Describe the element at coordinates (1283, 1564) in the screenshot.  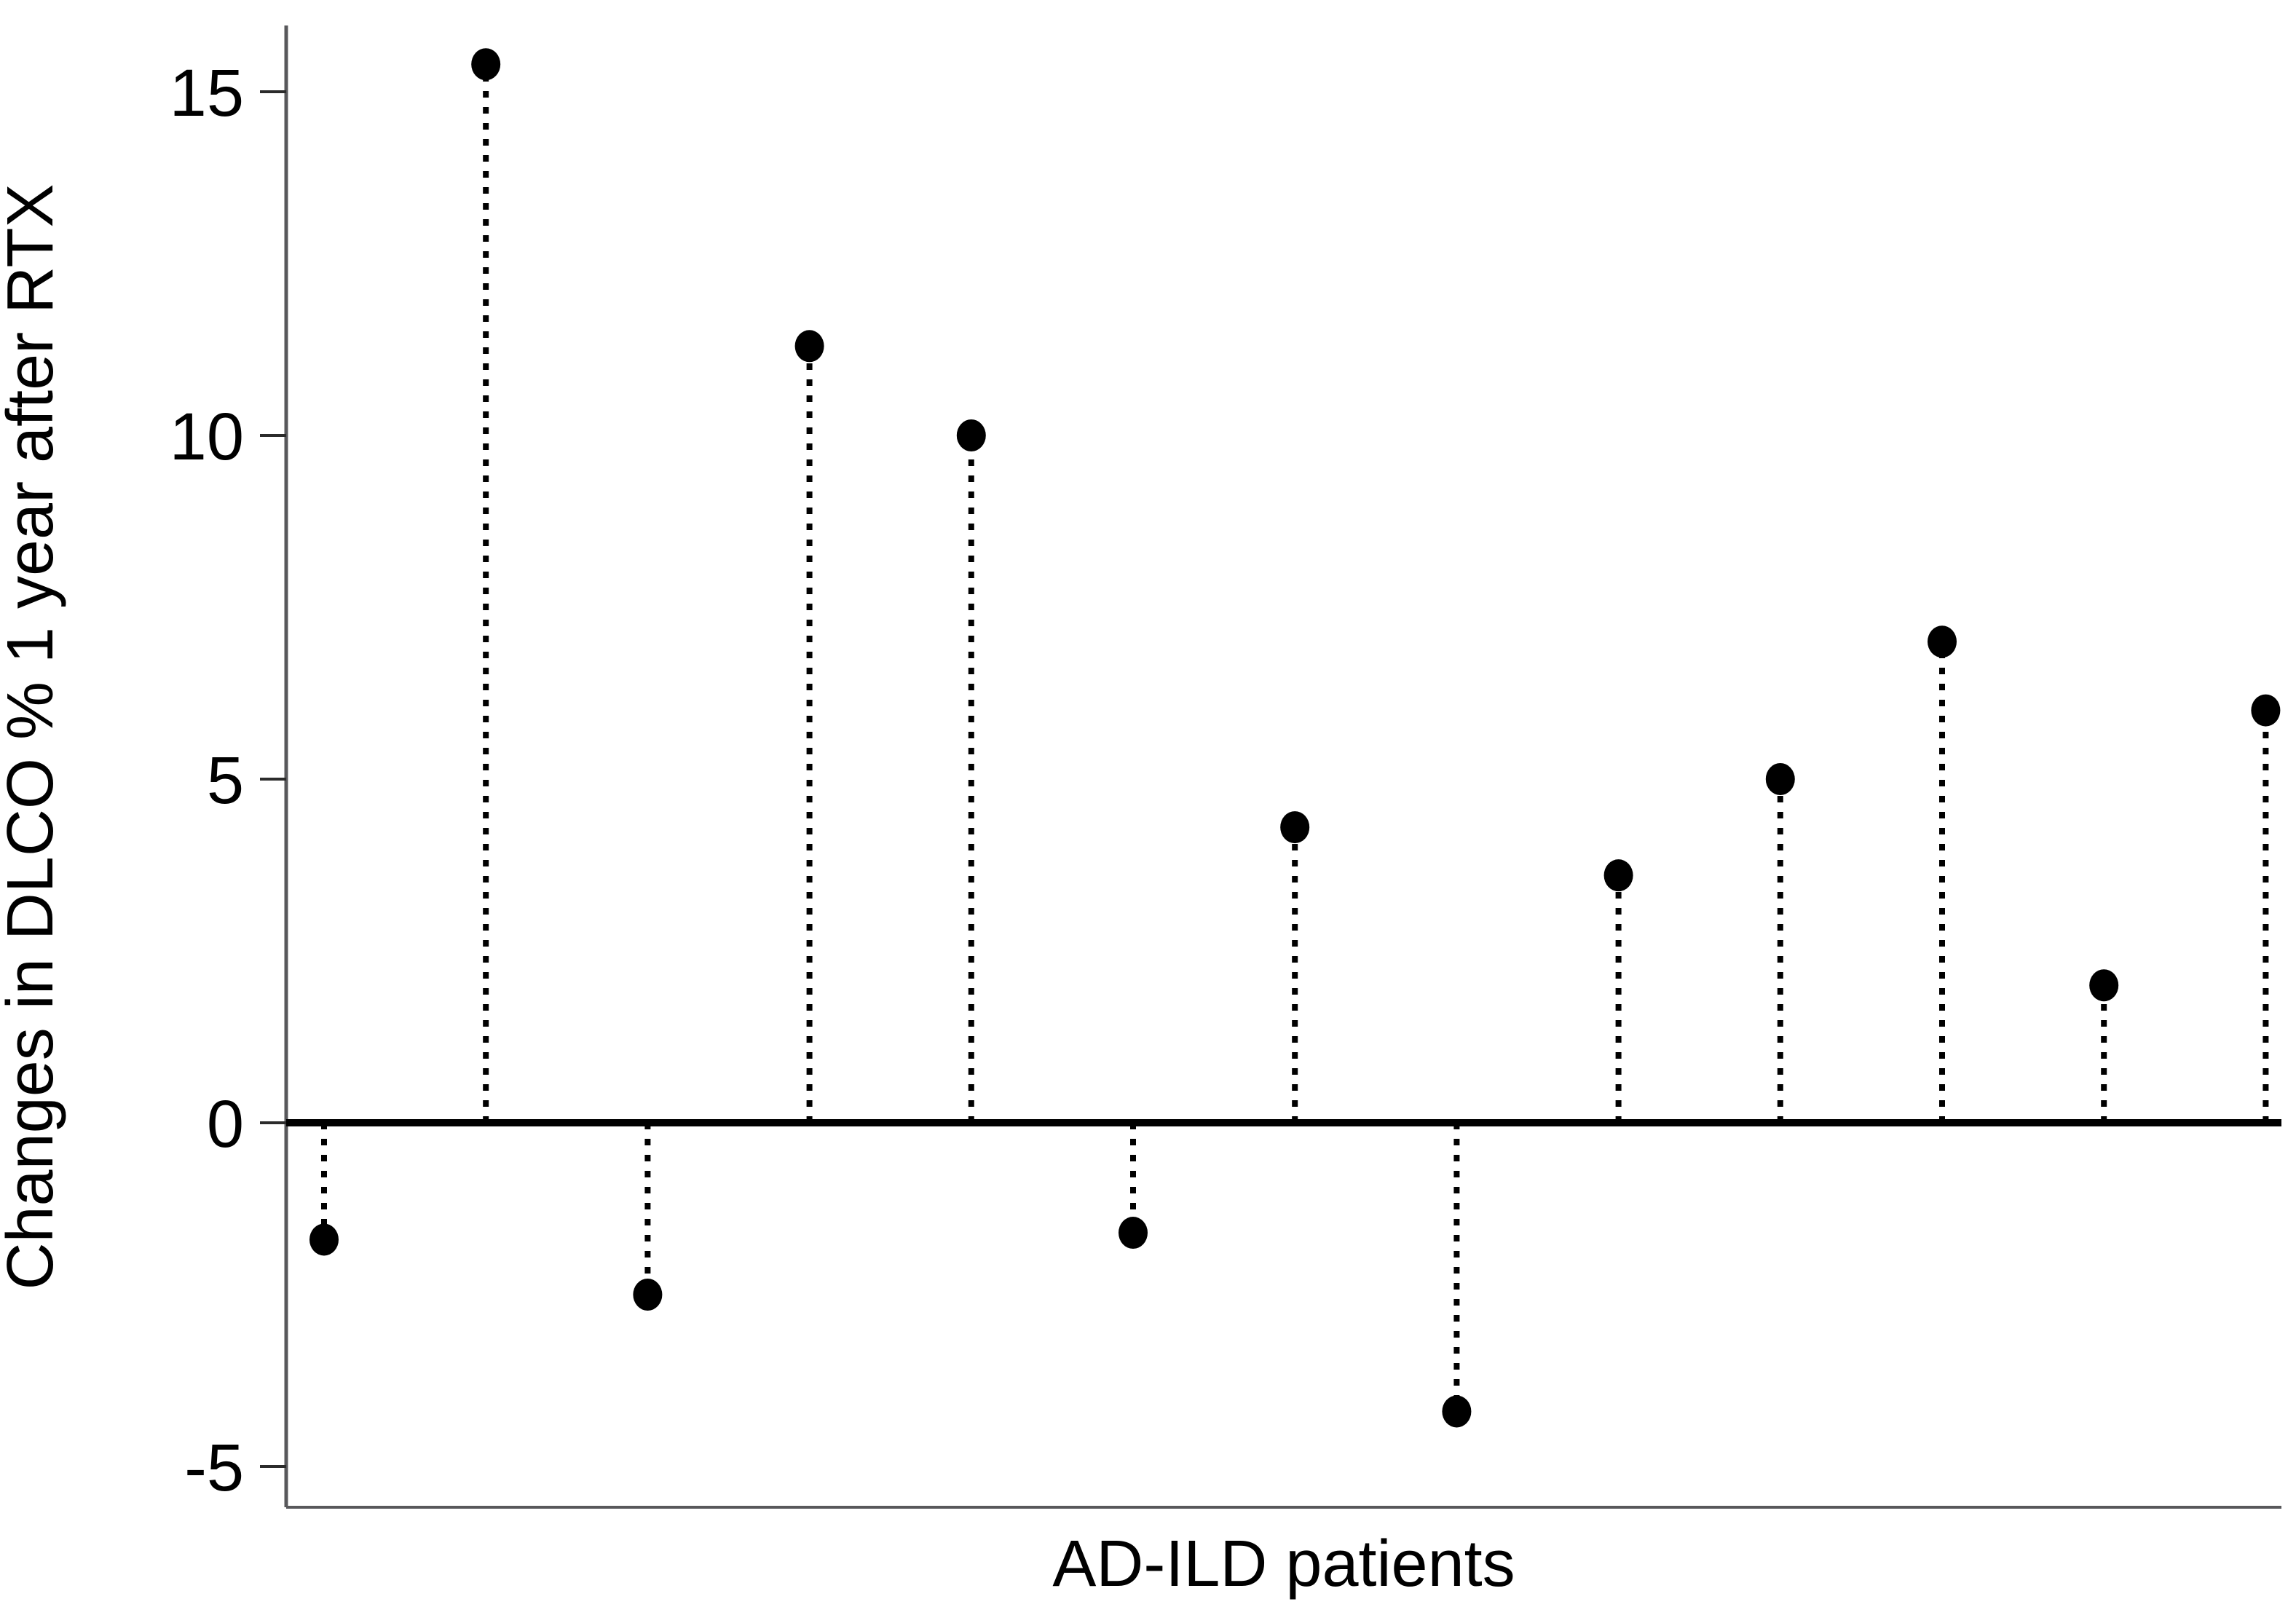
I see `x-axis-title: AD-ILD patients` at that location.